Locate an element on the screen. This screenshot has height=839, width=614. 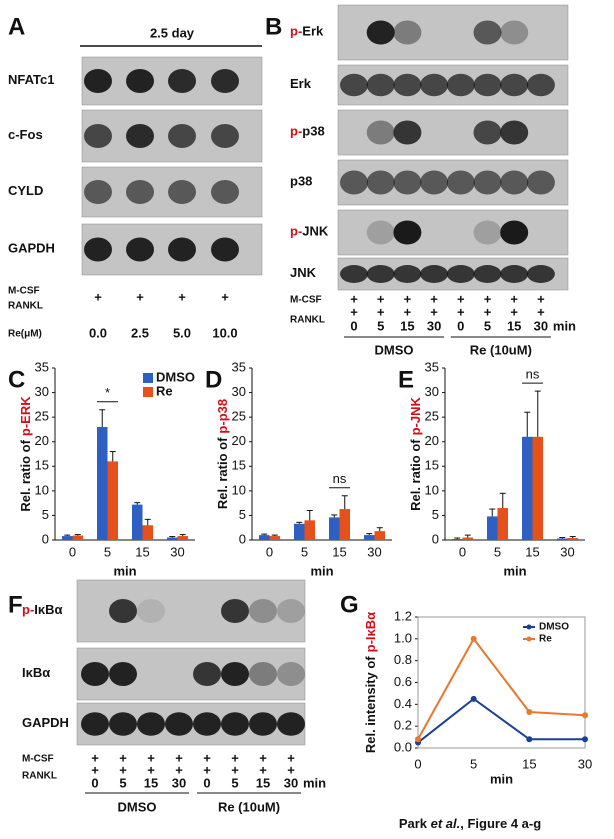
caption-part: et al. is located at coordinates (446, 823).